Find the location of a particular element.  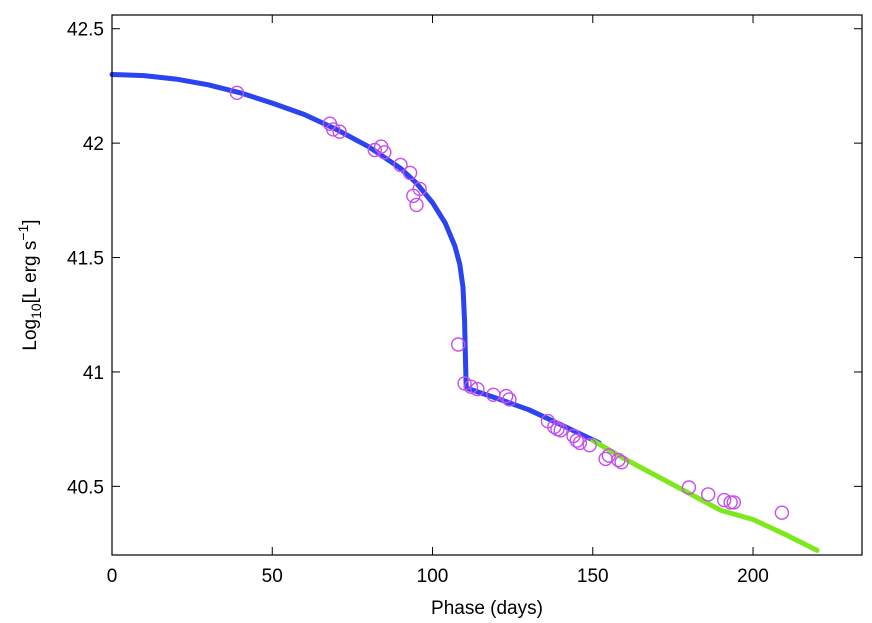

x-axis-title: Phase (days) is located at coordinates (487, 608).